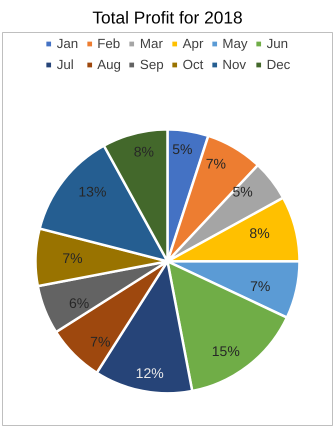  Describe the element at coordinates (278, 64) in the screenshot. I see `legend-label: Dec` at that location.